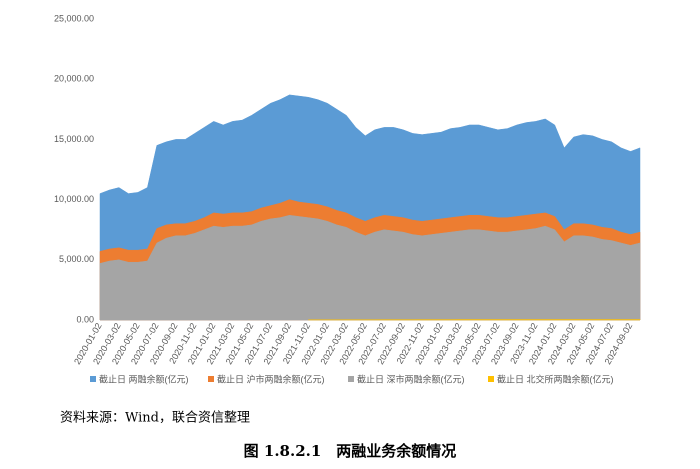 Image resolution: width=700 pixels, height=469 pixels. Describe the element at coordinates (555, 378) in the screenshot. I see `legend-label: 截止日 北交所两融余额(亿元)` at that location.